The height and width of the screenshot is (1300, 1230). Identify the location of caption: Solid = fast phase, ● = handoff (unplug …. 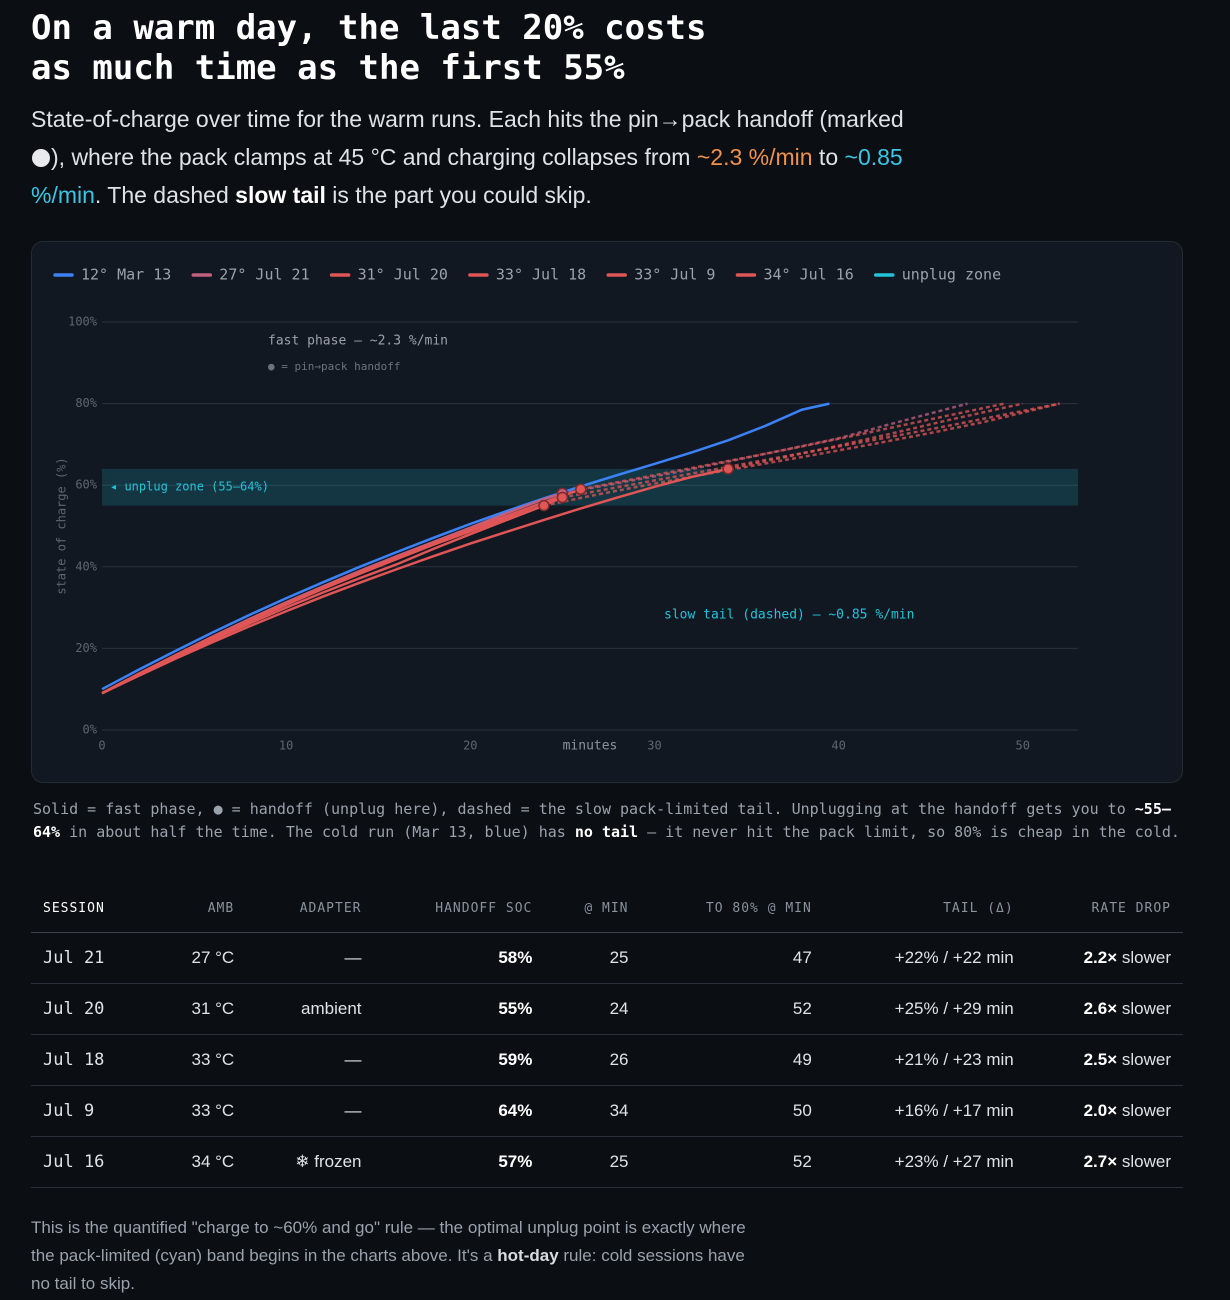
(608, 821).